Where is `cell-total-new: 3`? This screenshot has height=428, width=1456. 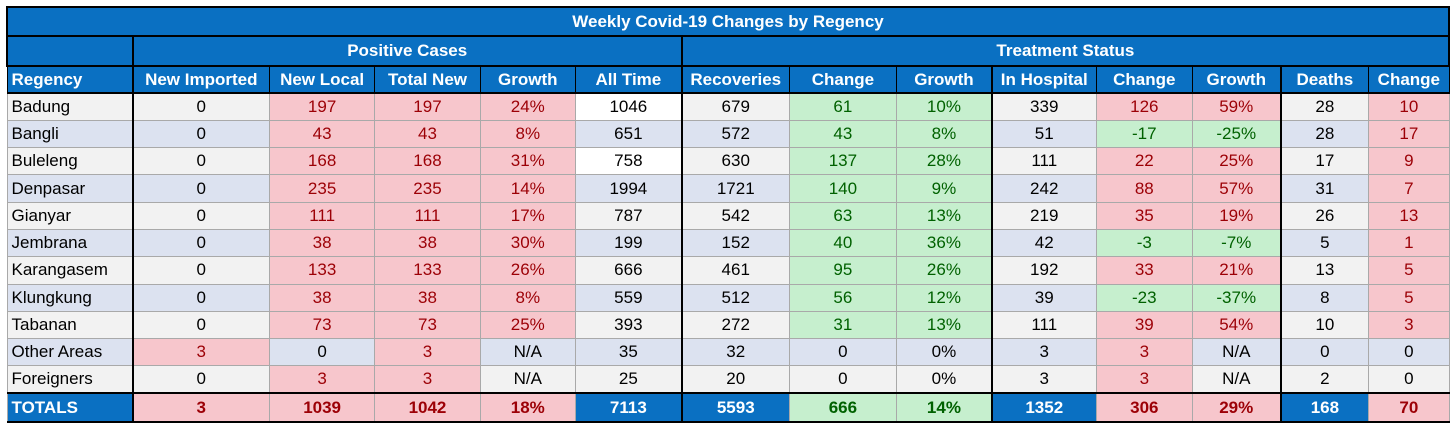 cell-total-new: 3 is located at coordinates (427, 352).